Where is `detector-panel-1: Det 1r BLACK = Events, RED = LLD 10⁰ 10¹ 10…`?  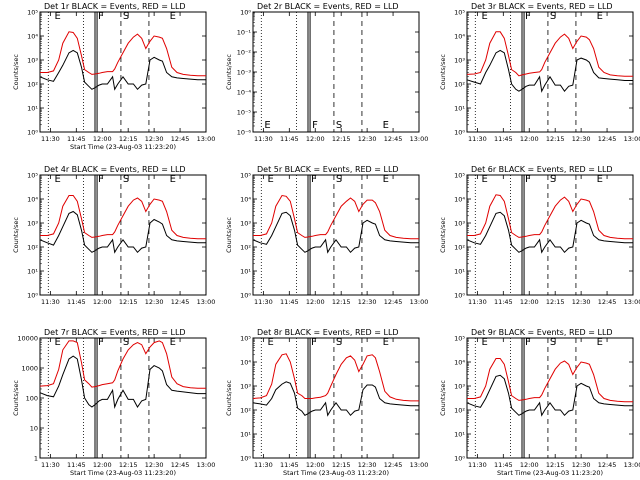 detector-panel-1: Det 1r BLACK = Events, RED = LLD 10⁰ 10¹ 10… is located at coordinates (113, 76).